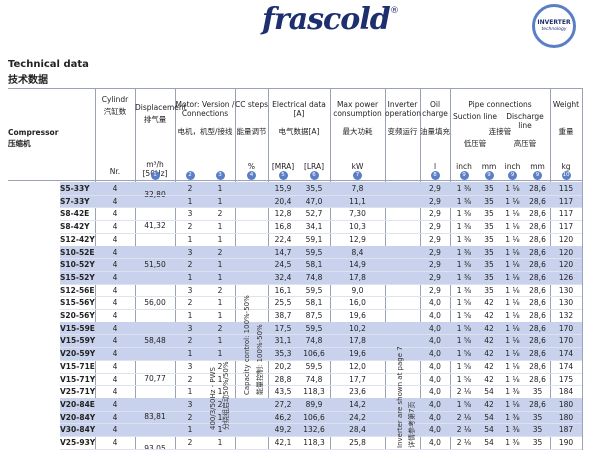  I want to click on unit: [MRA], so click(283, 166).